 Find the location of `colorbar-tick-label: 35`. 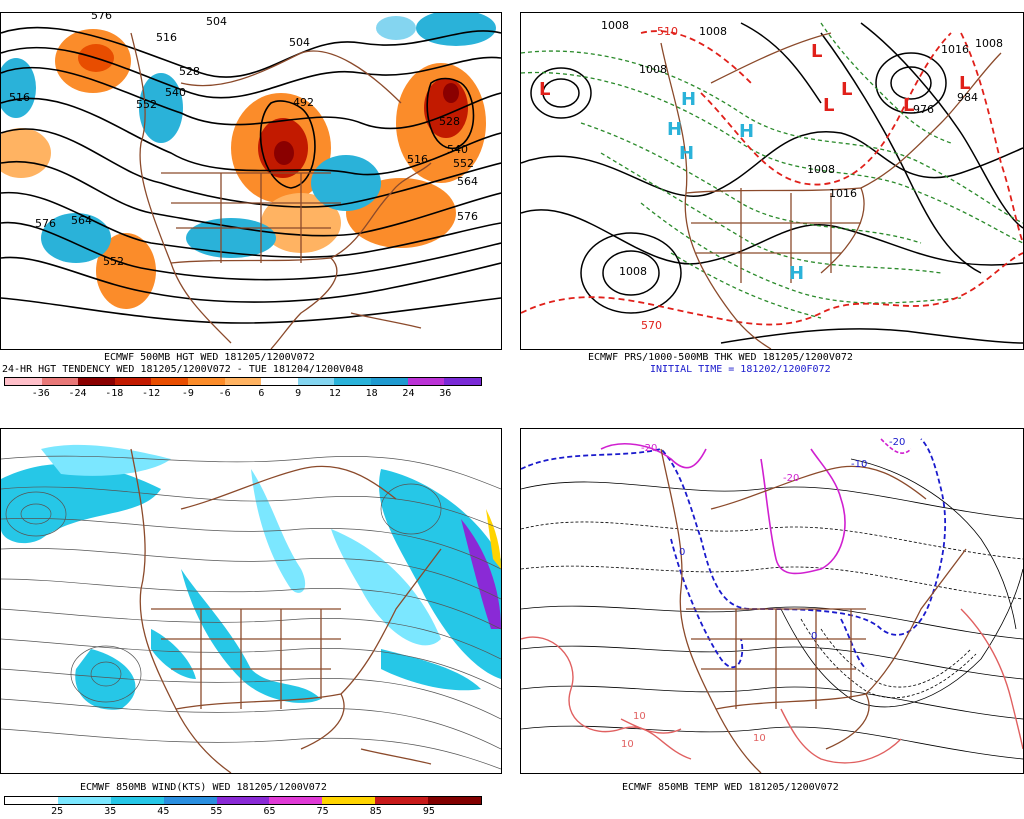

colorbar-tick-label: 35 is located at coordinates (110, 811).